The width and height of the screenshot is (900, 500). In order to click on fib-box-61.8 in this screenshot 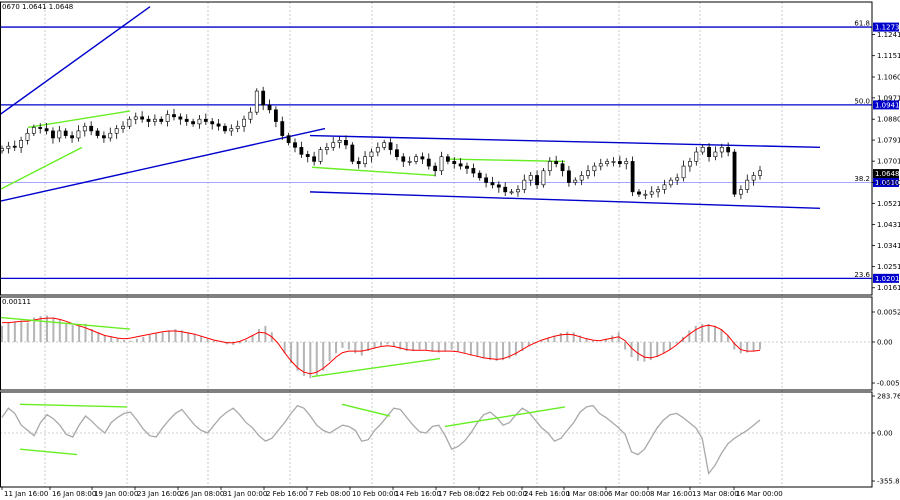, I will do `click(886, 27)`.